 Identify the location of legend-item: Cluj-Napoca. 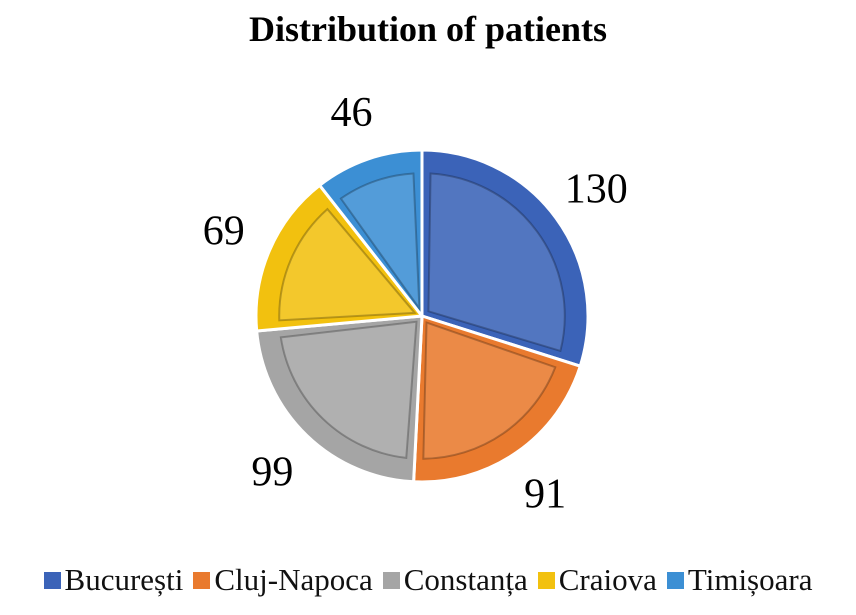
(283, 580).